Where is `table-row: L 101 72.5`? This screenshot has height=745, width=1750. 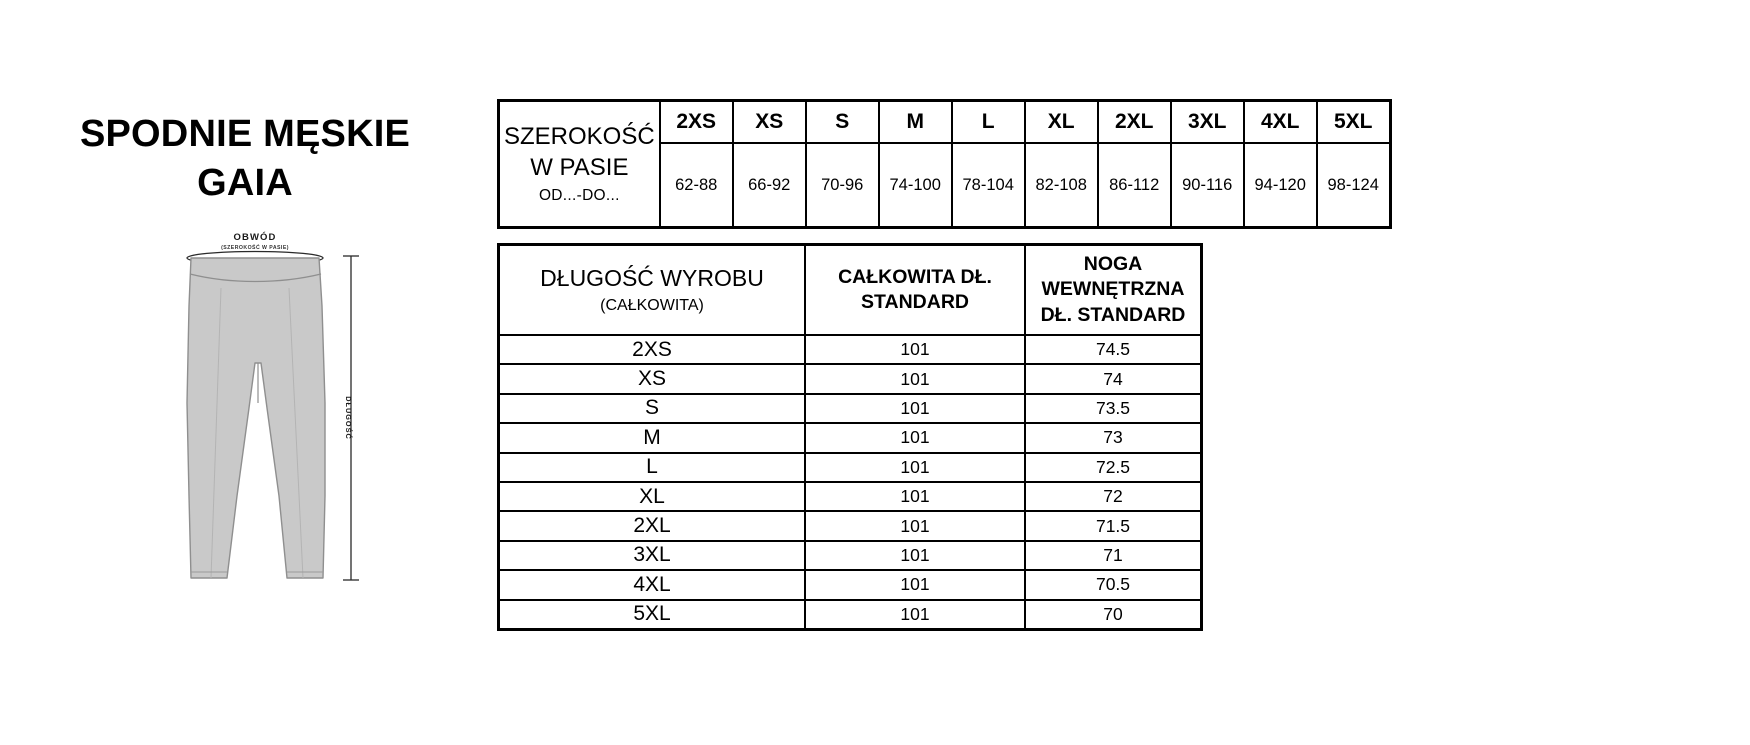 table-row: L 101 72.5 is located at coordinates (850, 467).